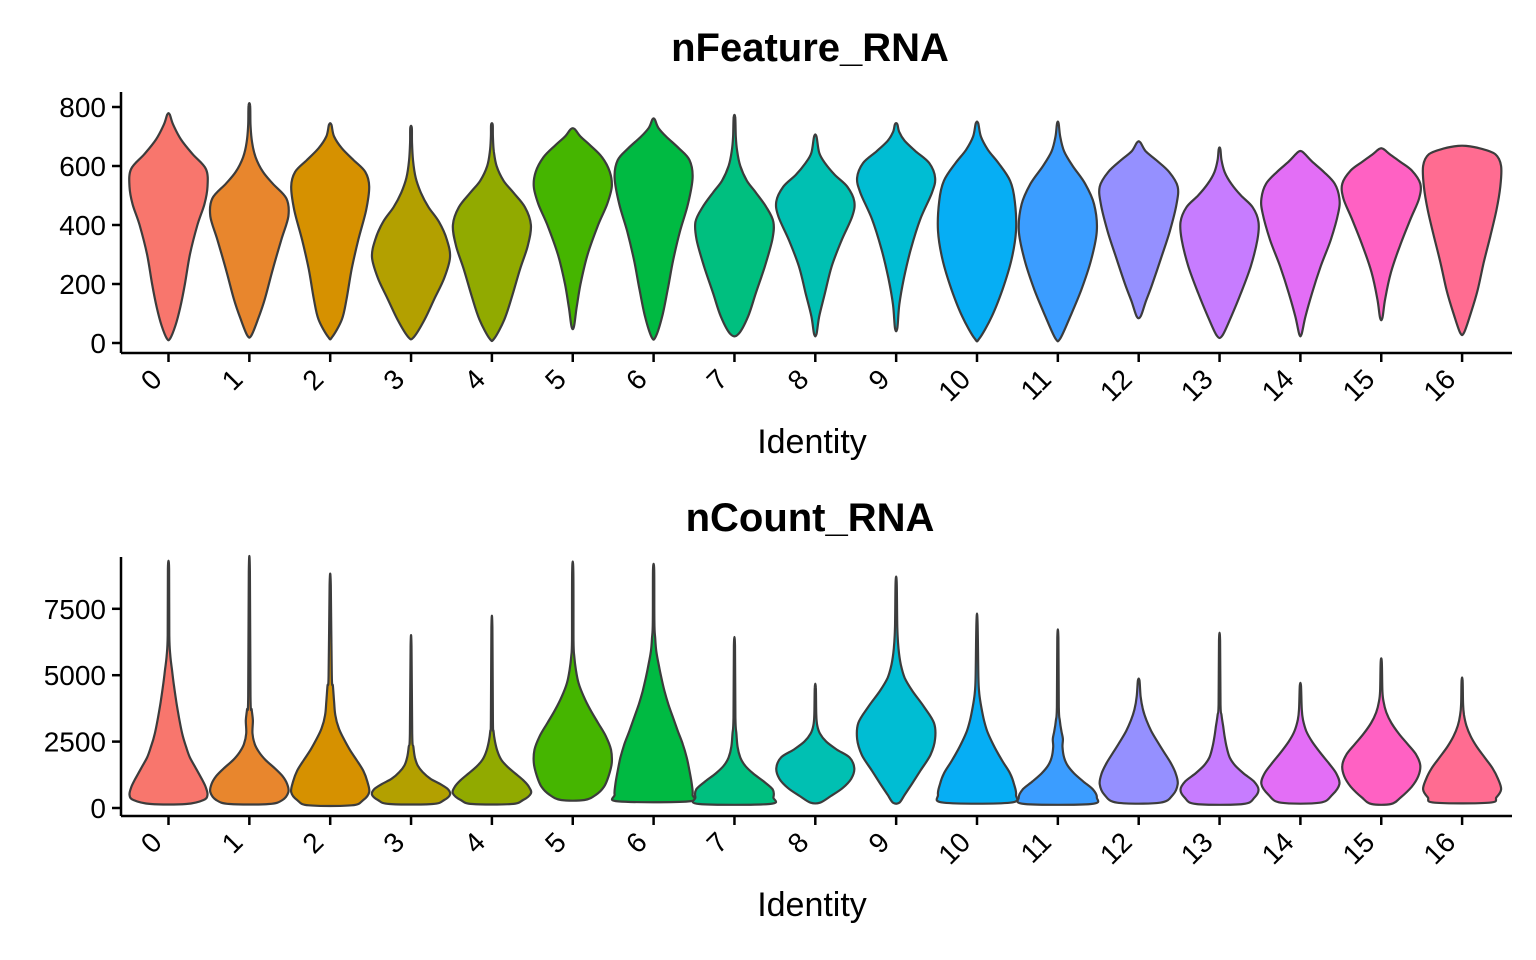  What do you see at coordinates (232, 842) in the screenshot?
I see `x-tick-label-panel2: 1` at bounding box center [232, 842].